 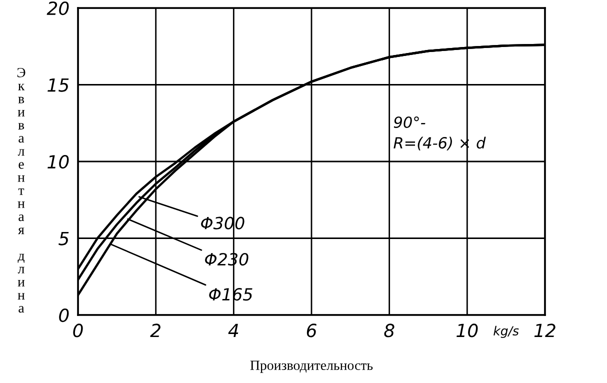 What do you see at coordinates (57, 8) in the screenshot?
I see `y-tick-label: 20` at bounding box center [57, 8].